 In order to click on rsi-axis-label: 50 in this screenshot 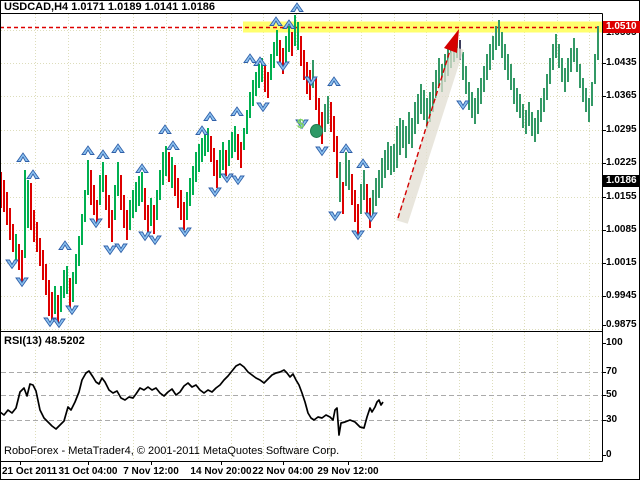, I will do `click(612, 394)`.